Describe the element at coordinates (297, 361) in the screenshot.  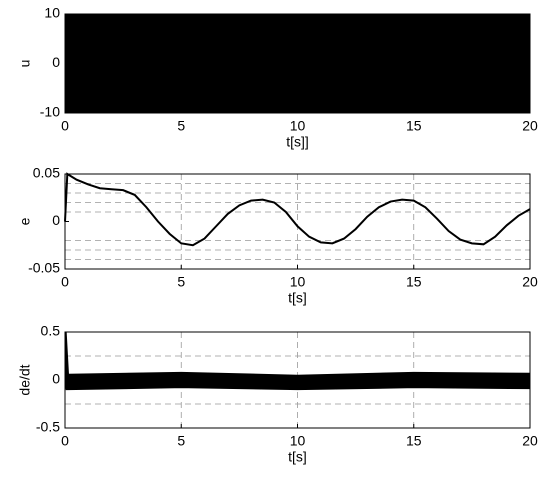
I see `data-band` at that location.